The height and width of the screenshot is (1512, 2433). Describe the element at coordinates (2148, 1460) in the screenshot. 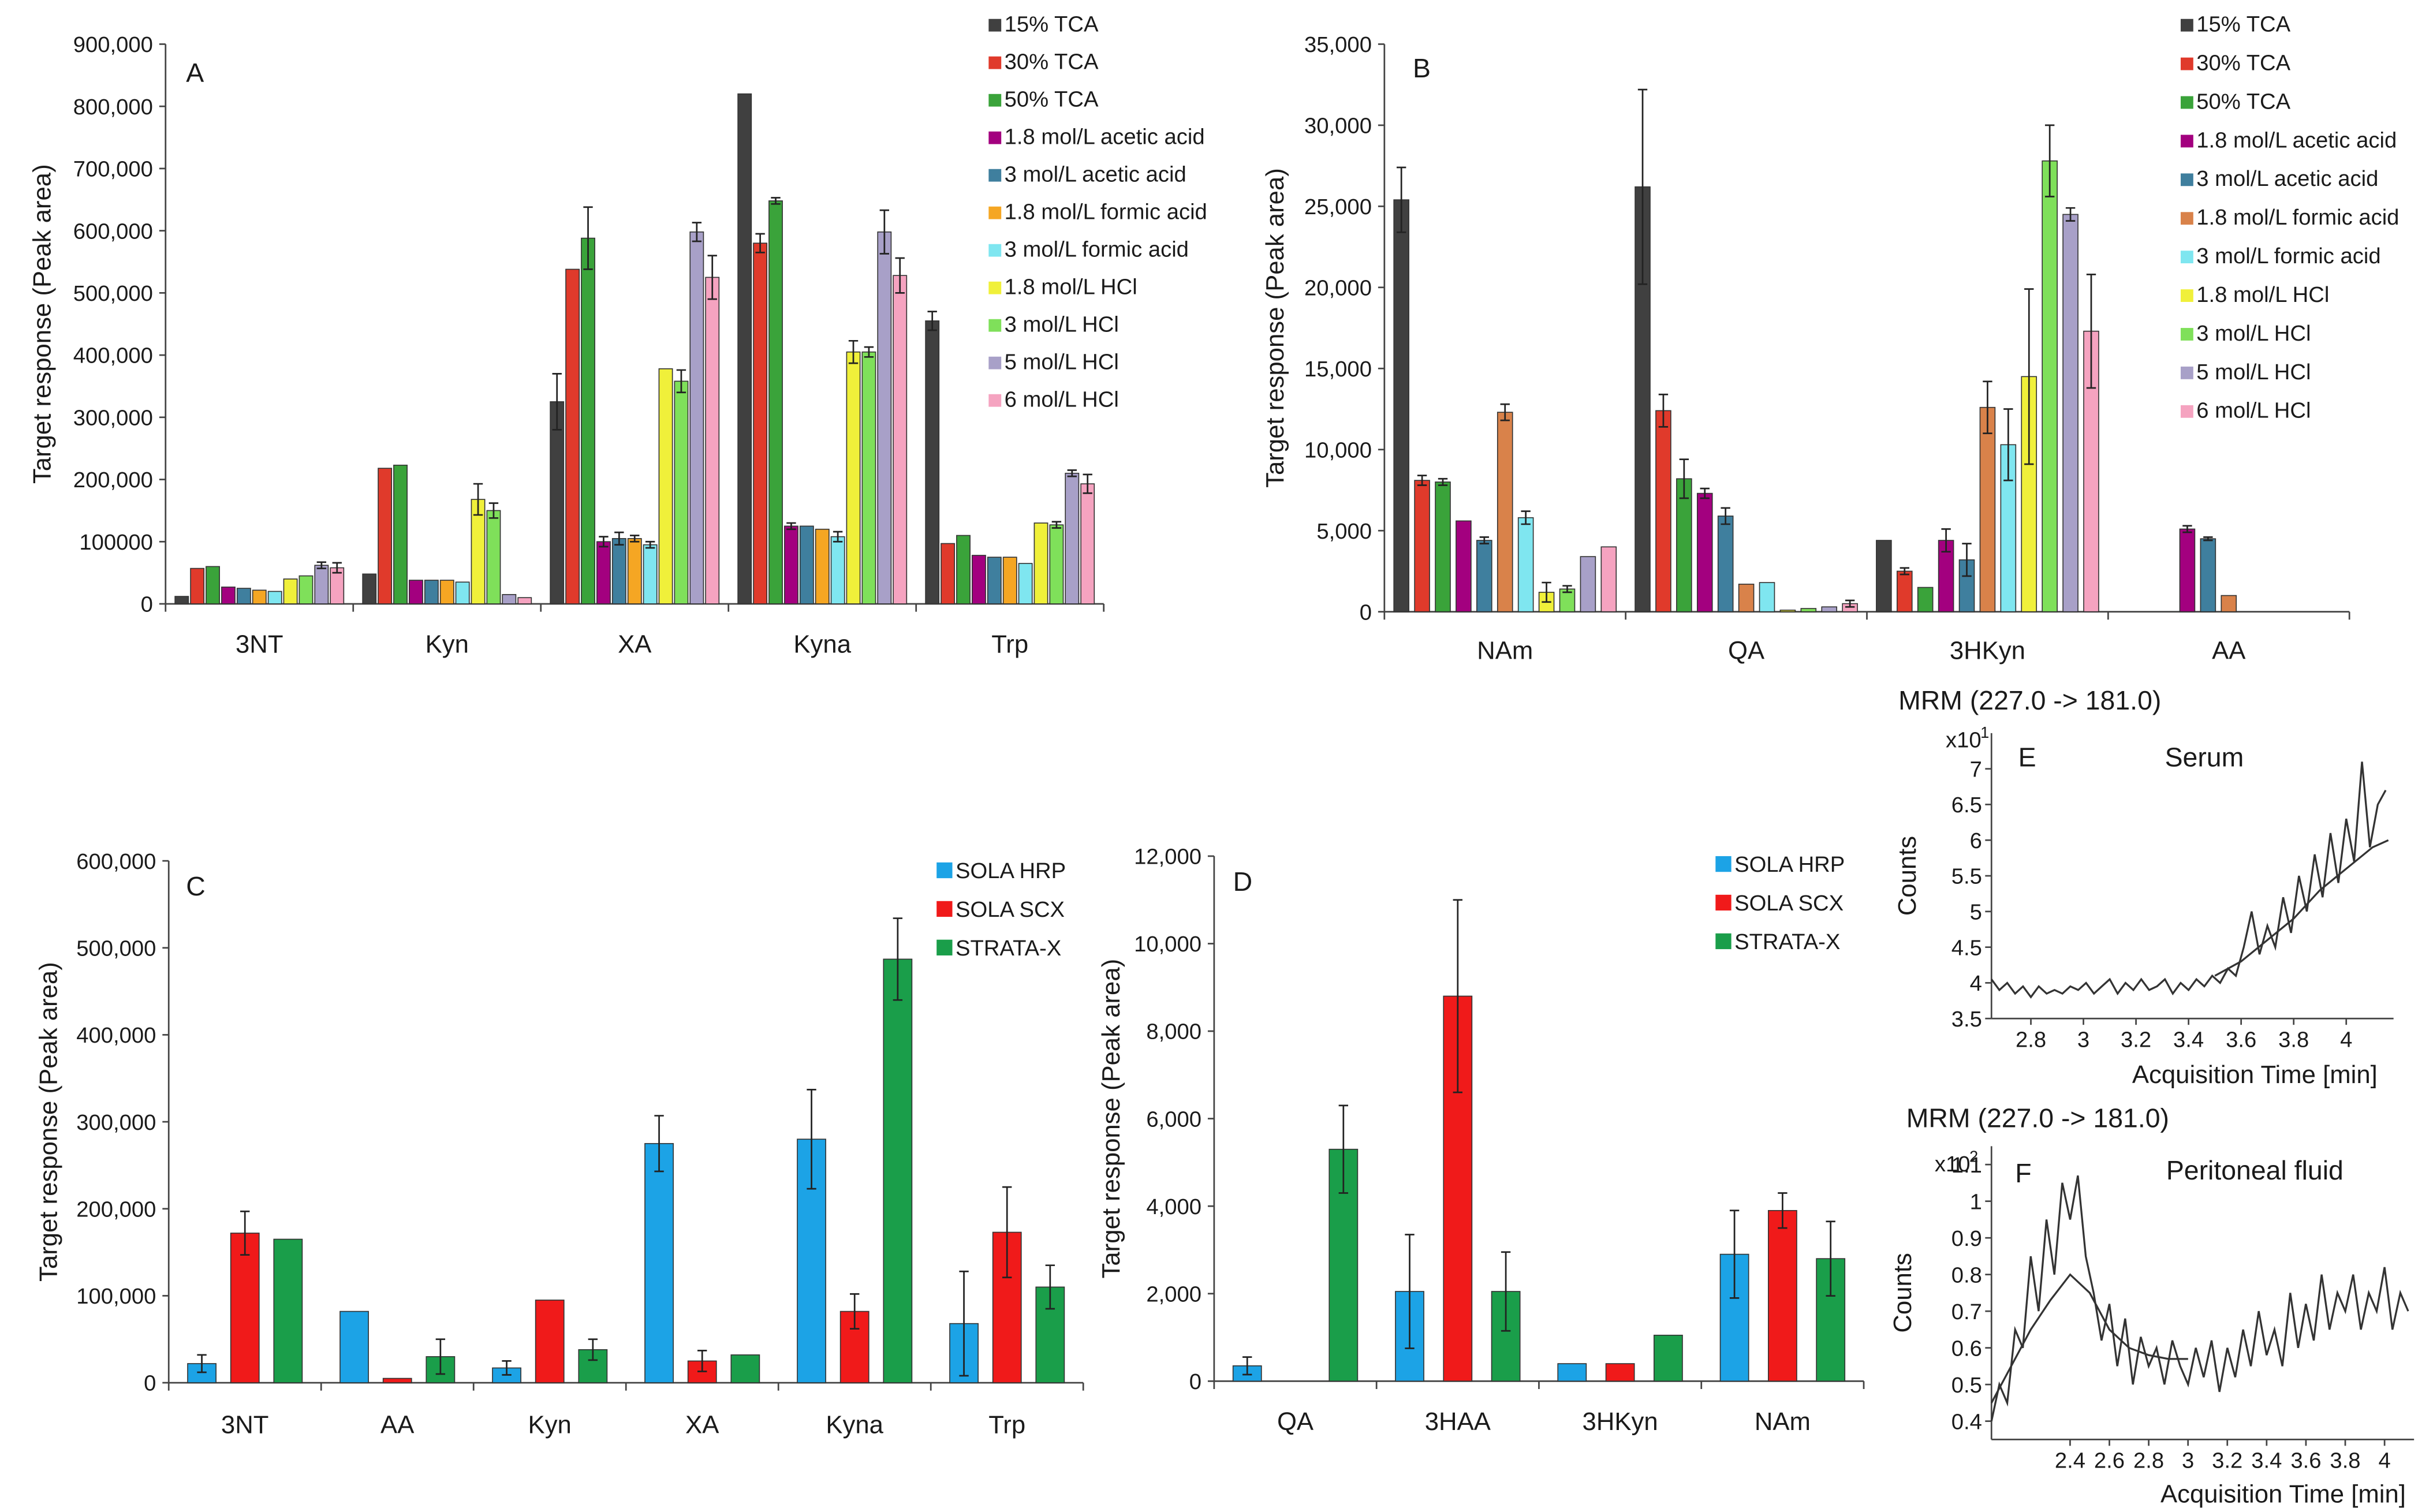

I see `x-tick-label: 2.8` at that location.